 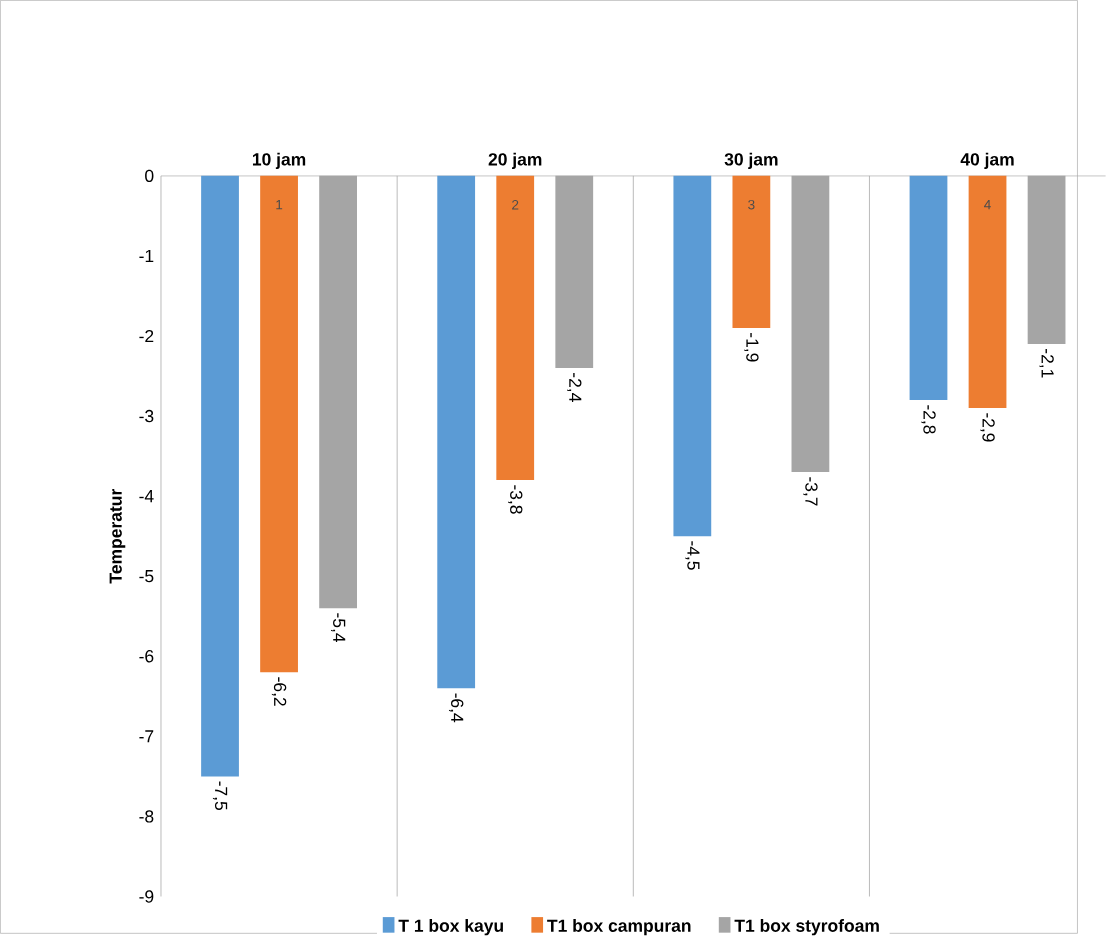 I want to click on x-tick-label: 30 jam, so click(x=751, y=160).